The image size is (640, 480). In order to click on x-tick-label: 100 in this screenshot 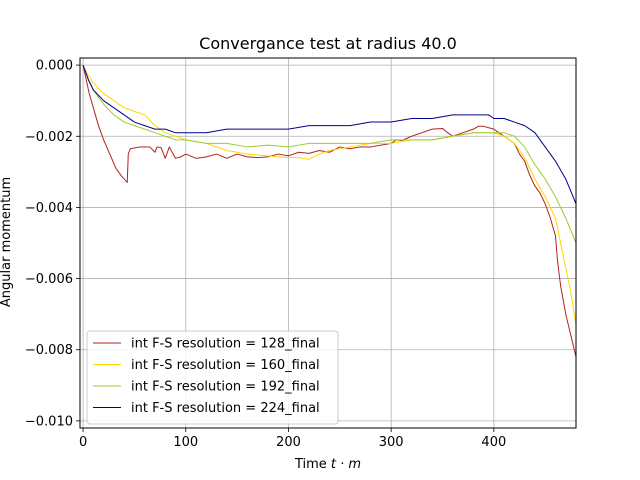, I will do `click(185, 442)`.